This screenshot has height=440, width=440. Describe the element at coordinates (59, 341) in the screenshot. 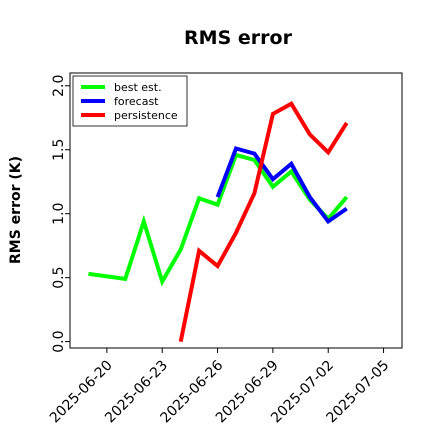

I see `y-tick-label: 0.0` at that location.